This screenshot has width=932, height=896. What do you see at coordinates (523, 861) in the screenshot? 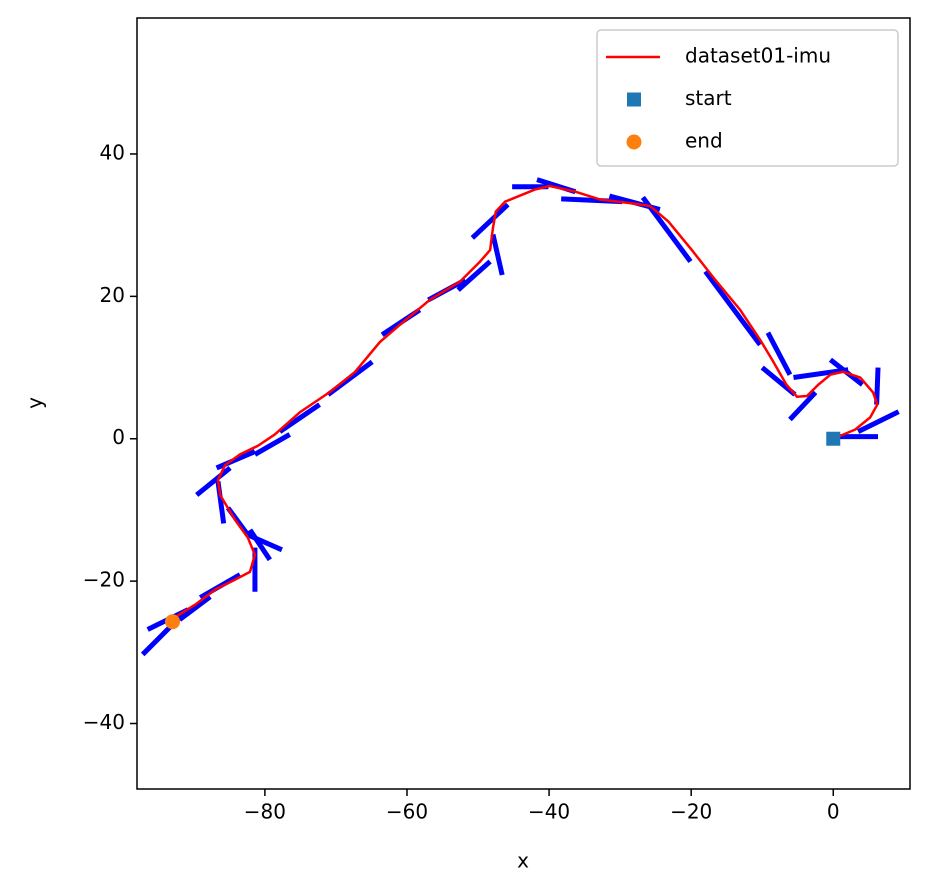
I see `x-axis-label: x` at bounding box center [523, 861].